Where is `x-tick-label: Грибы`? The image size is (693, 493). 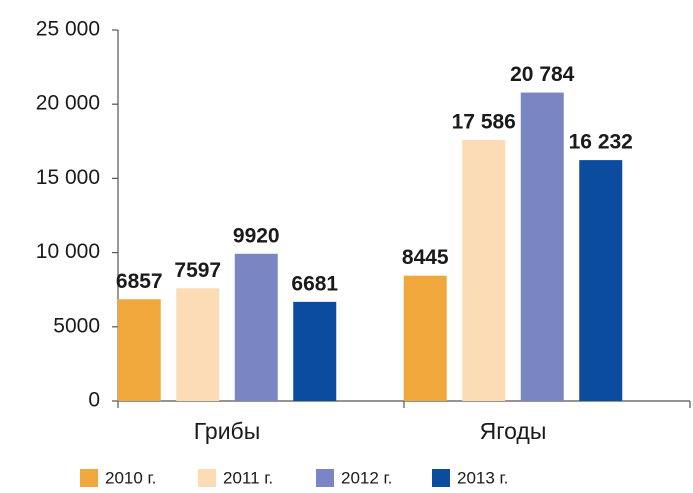
x-tick-label: Грибы is located at coordinates (227, 431).